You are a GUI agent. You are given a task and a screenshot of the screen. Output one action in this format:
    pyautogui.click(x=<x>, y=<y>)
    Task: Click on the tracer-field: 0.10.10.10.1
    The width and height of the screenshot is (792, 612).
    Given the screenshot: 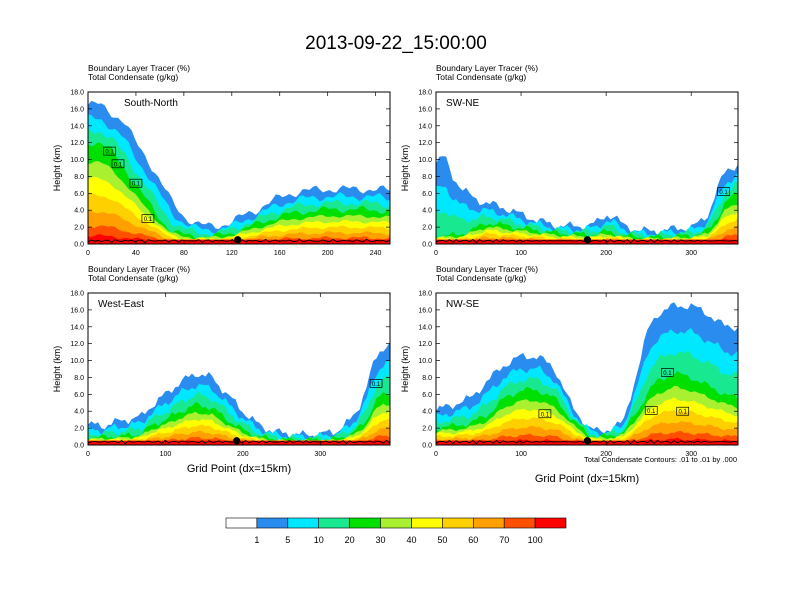 What is the action you would take?
    pyautogui.click(x=239, y=172)
    